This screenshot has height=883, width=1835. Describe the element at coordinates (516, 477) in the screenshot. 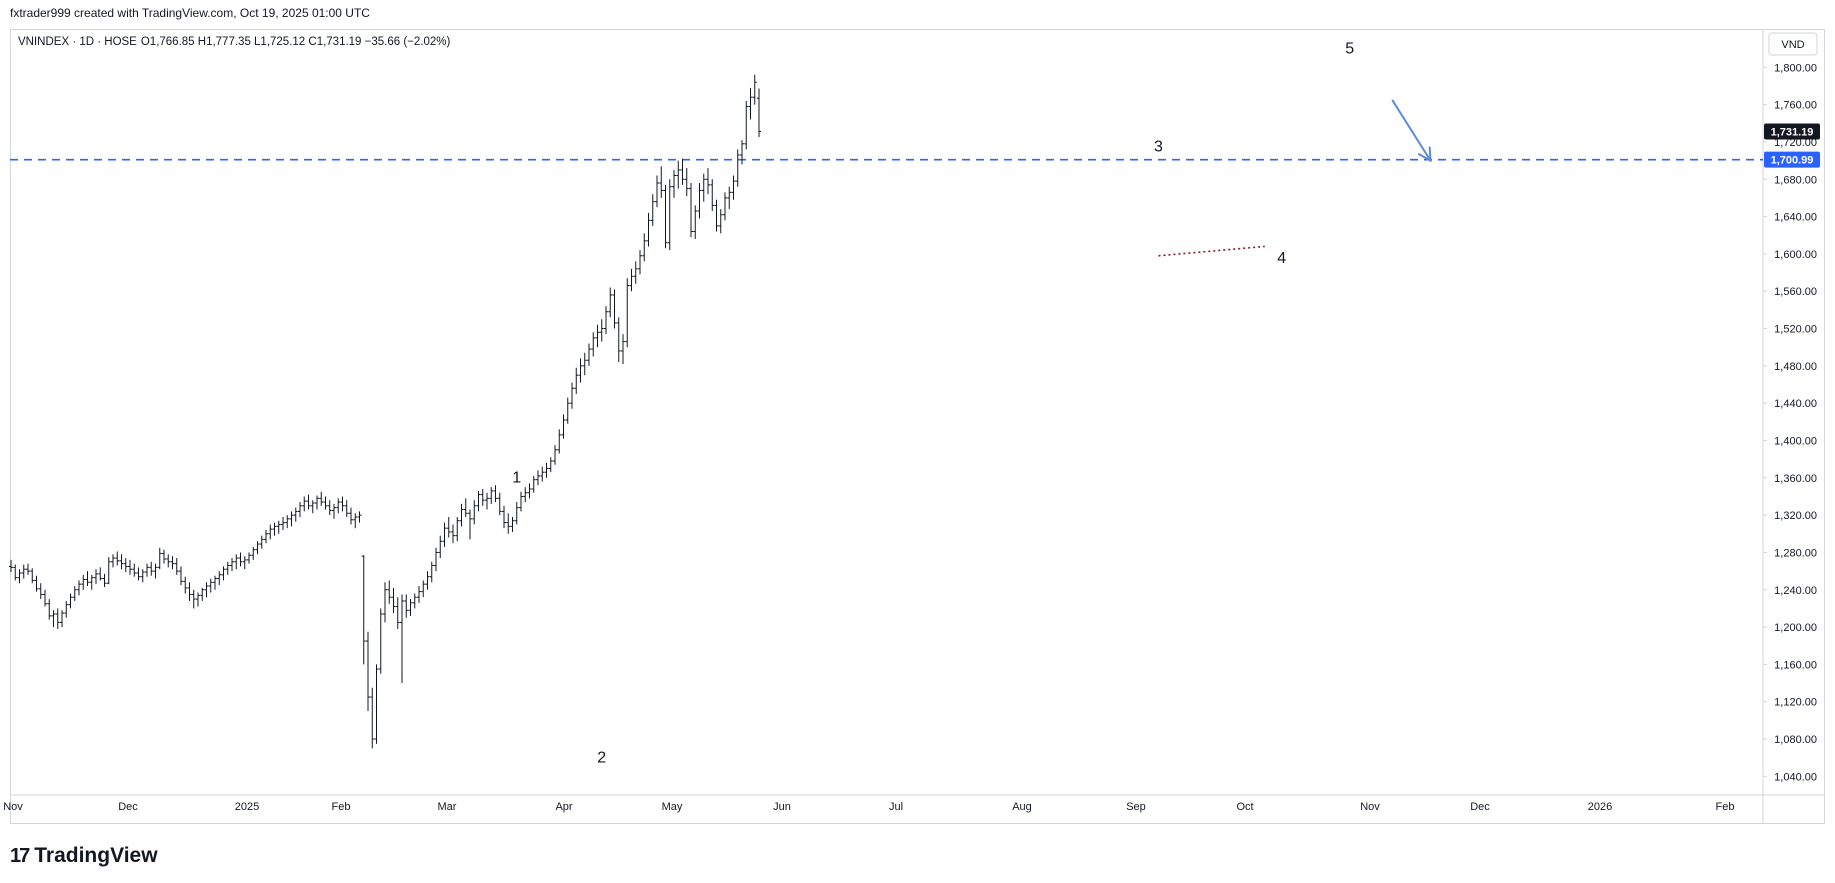

I see `wave-label: 1` at that location.